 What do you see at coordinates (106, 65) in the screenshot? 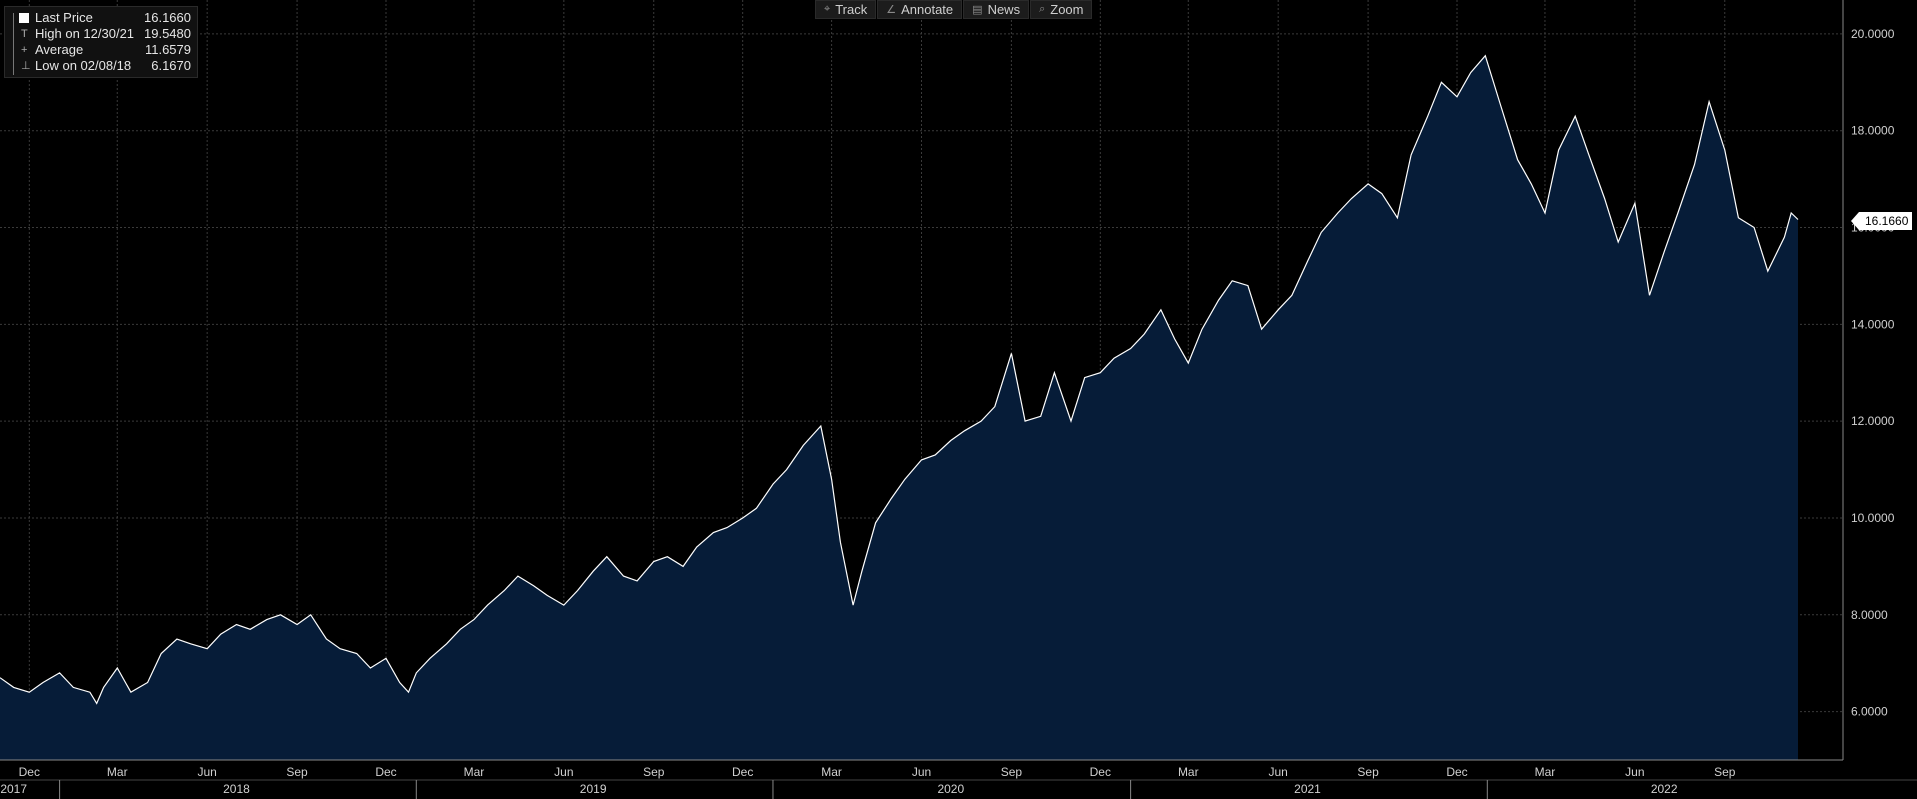
I see `legend-item-low: ⊥ Low on 02/08/18 6.1670` at bounding box center [106, 65].